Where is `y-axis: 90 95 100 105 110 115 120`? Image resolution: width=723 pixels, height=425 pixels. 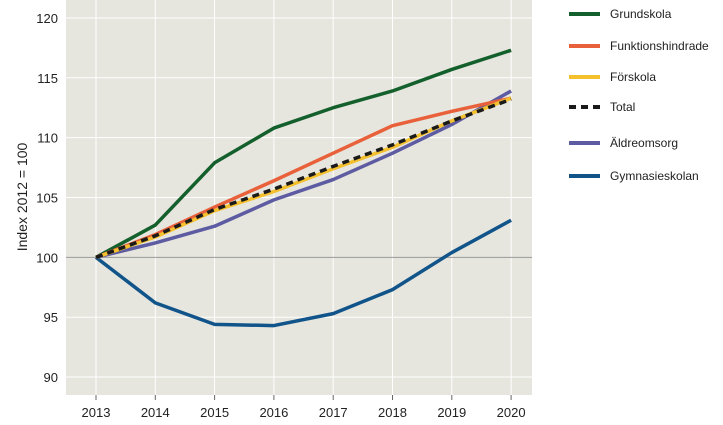
y-axis: 90 95 100 105 110 115 120 is located at coordinates (47, 198).